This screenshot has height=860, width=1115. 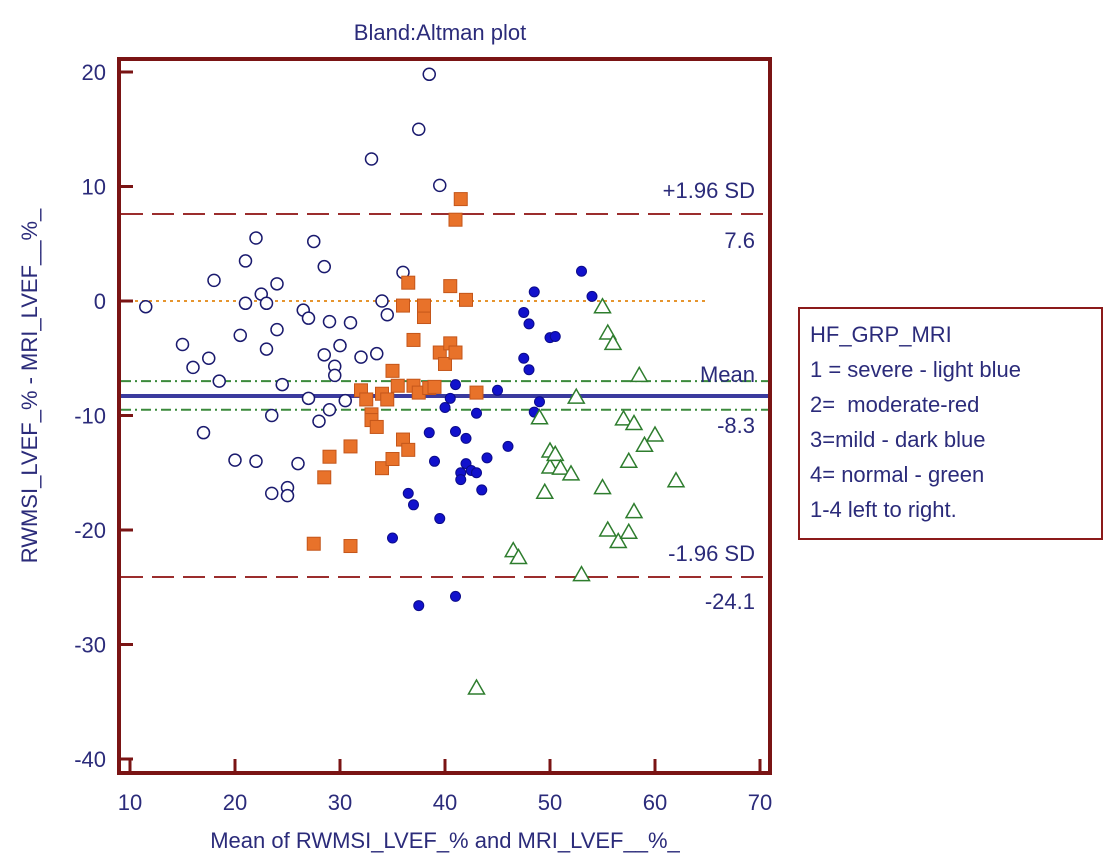 What do you see at coordinates (883, 509) in the screenshot?
I see `legend-note-order: 1-4 left to right.` at bounding box center [883, 509].